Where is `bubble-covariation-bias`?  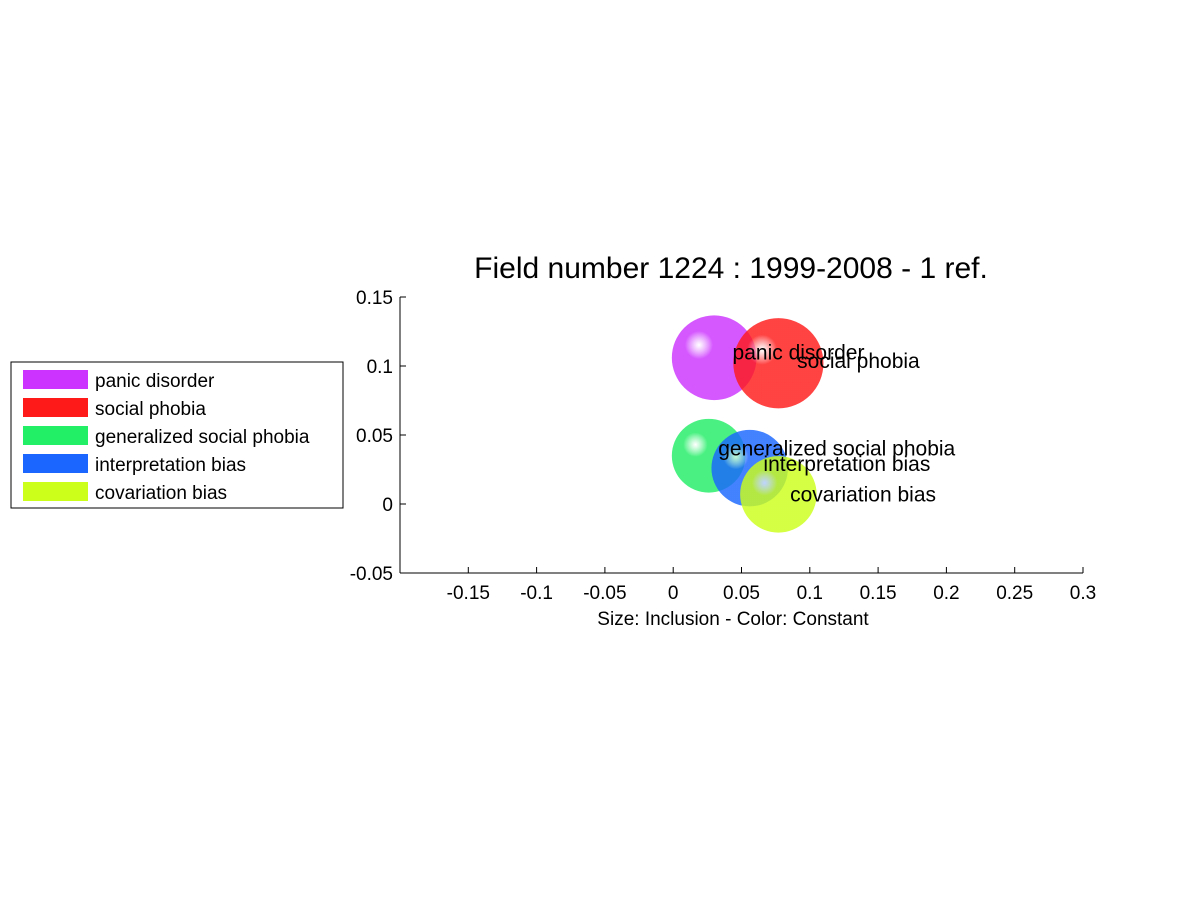 bubble-covariation-bias is located at coordinates (778, 494).